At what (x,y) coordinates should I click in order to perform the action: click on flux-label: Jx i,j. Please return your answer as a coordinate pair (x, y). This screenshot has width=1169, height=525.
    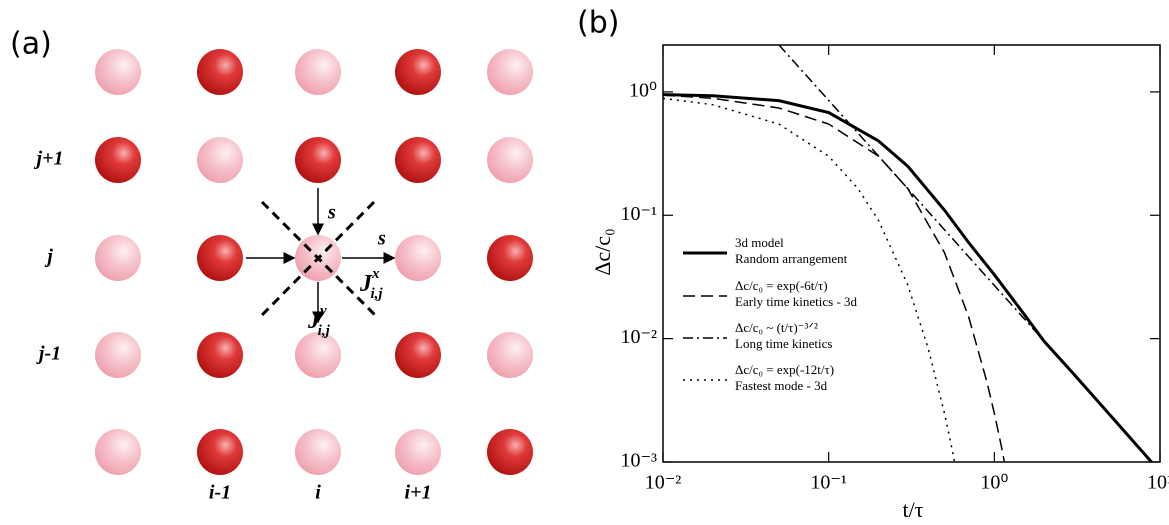
    Looking at the image, I should click on (371, 284).